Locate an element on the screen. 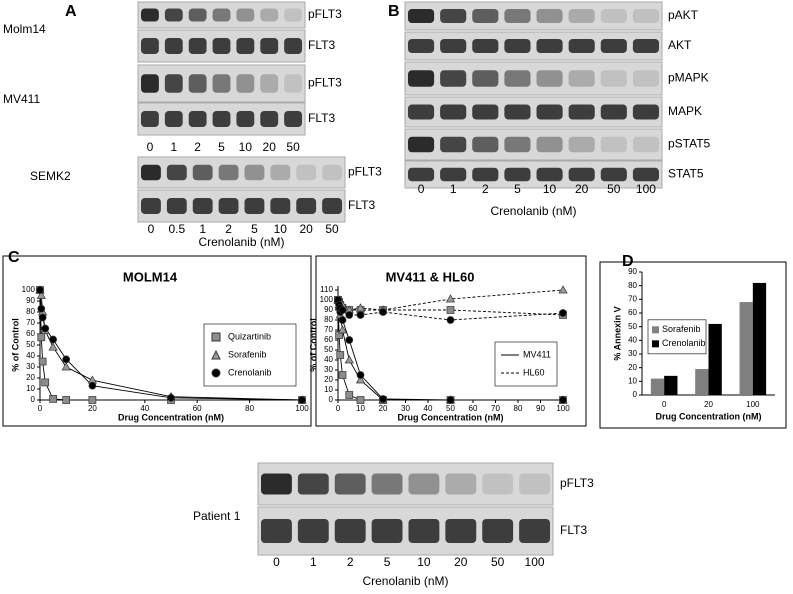 This screenshot has width=793, height=594. y-tick-label: 80 is located at coordinates (328, 319).